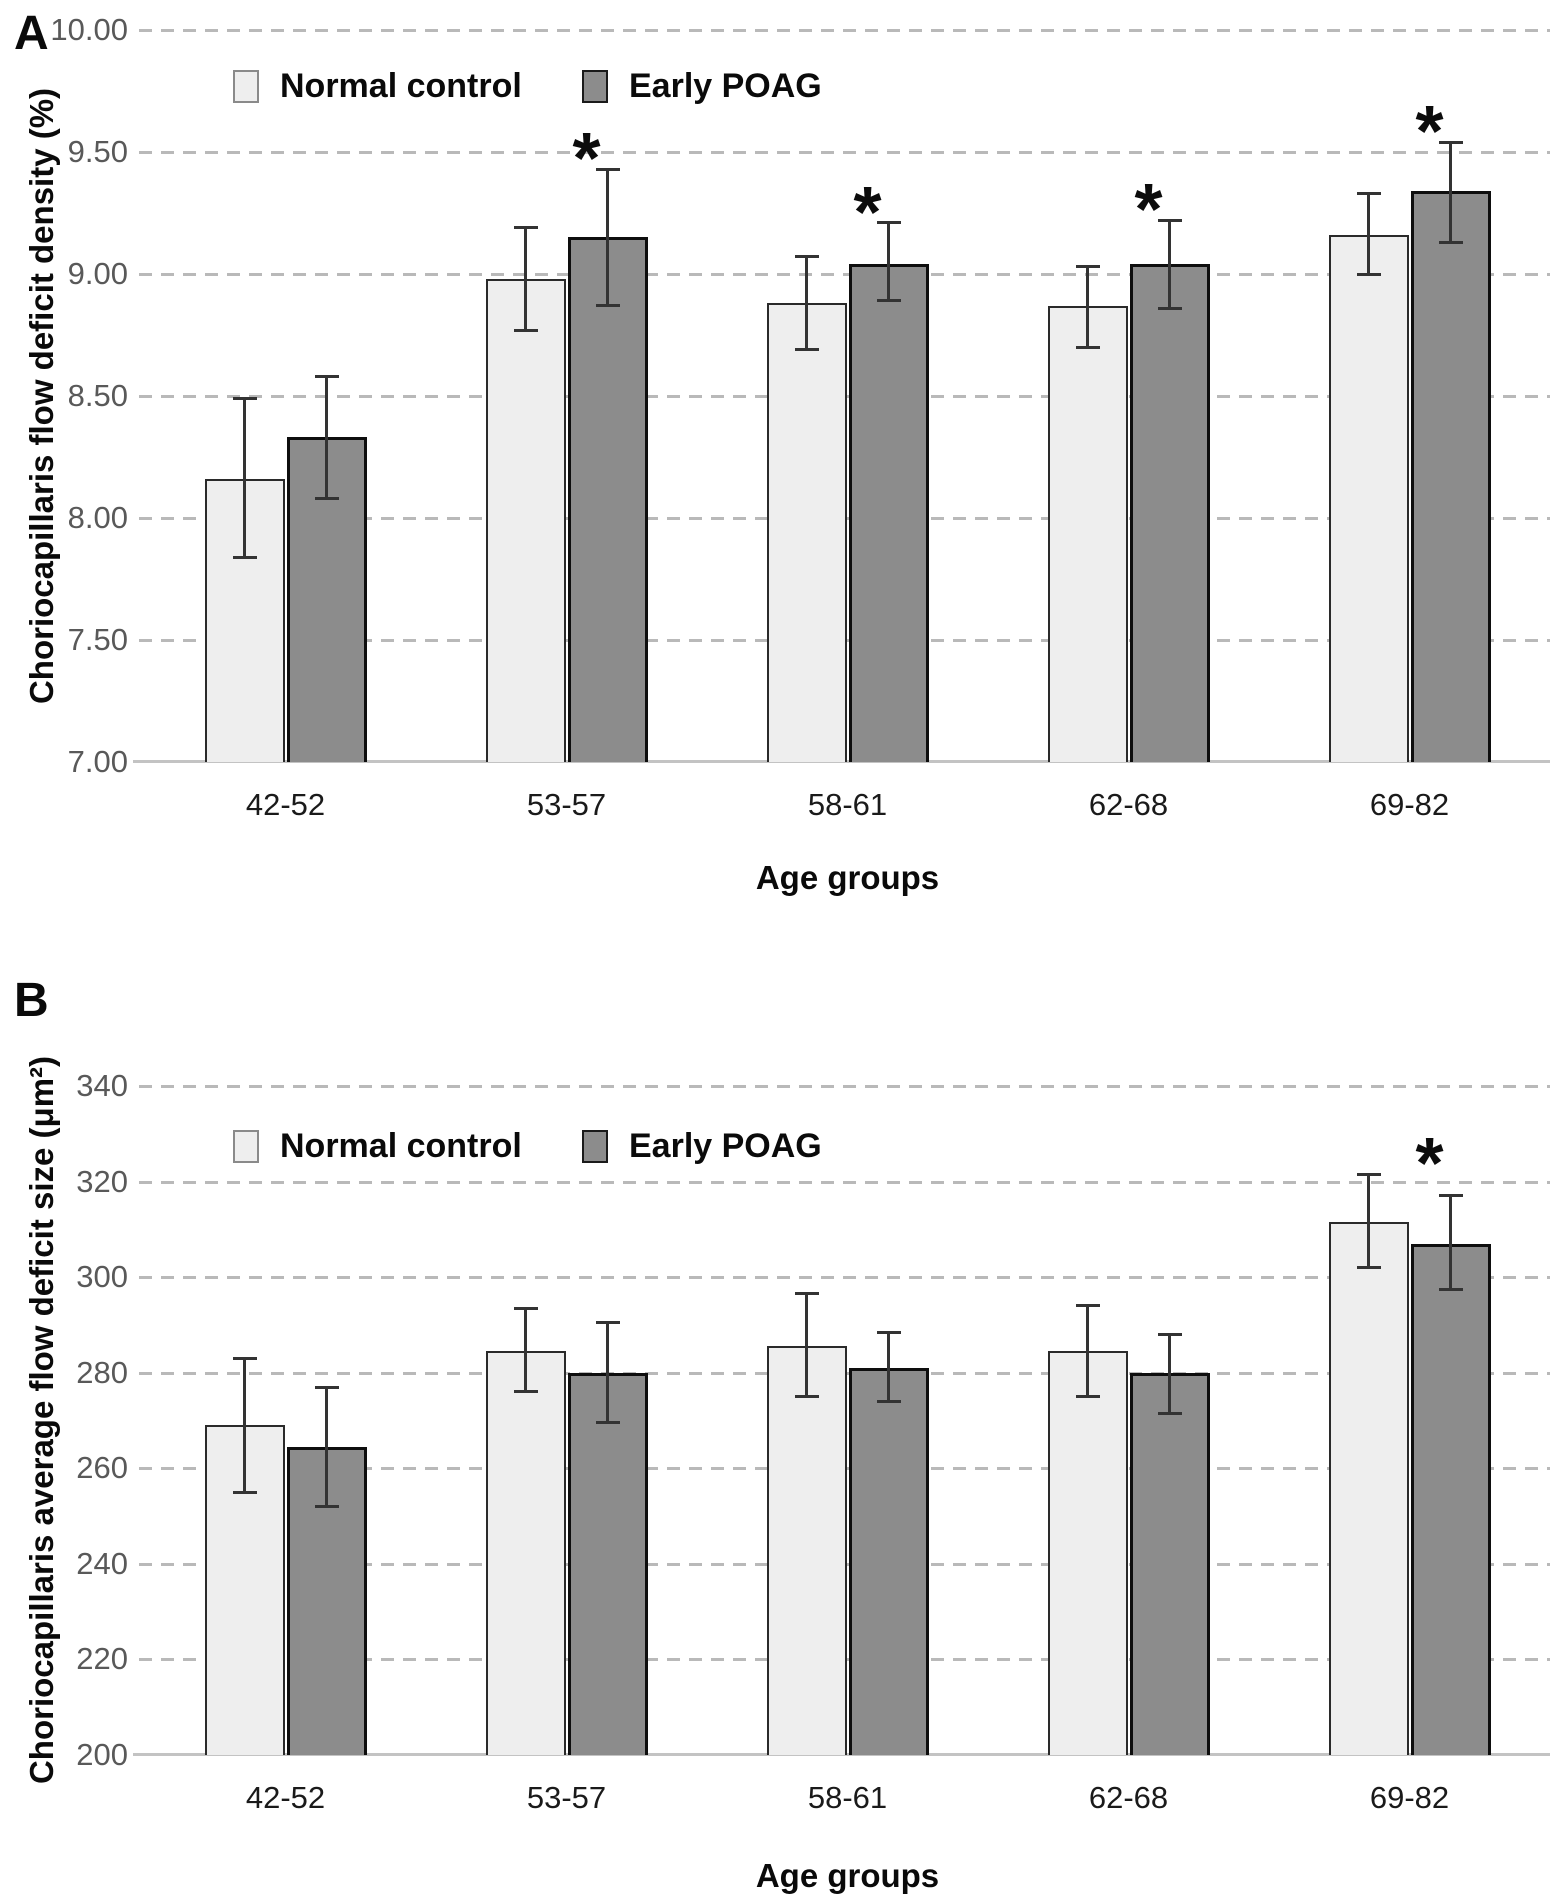 The height and width of the screenshot is (1902, 1555). Describe the element at coordinates (97, 761) in the screenshot. I see `y-tick-label: 7.00` at that location.